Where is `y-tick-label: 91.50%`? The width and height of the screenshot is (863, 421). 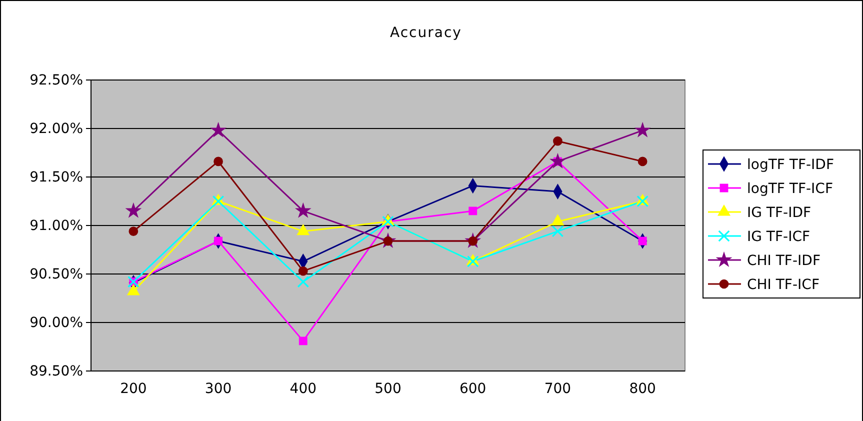 y-tick-label: 91.50% is located at coordinates (56, 177).